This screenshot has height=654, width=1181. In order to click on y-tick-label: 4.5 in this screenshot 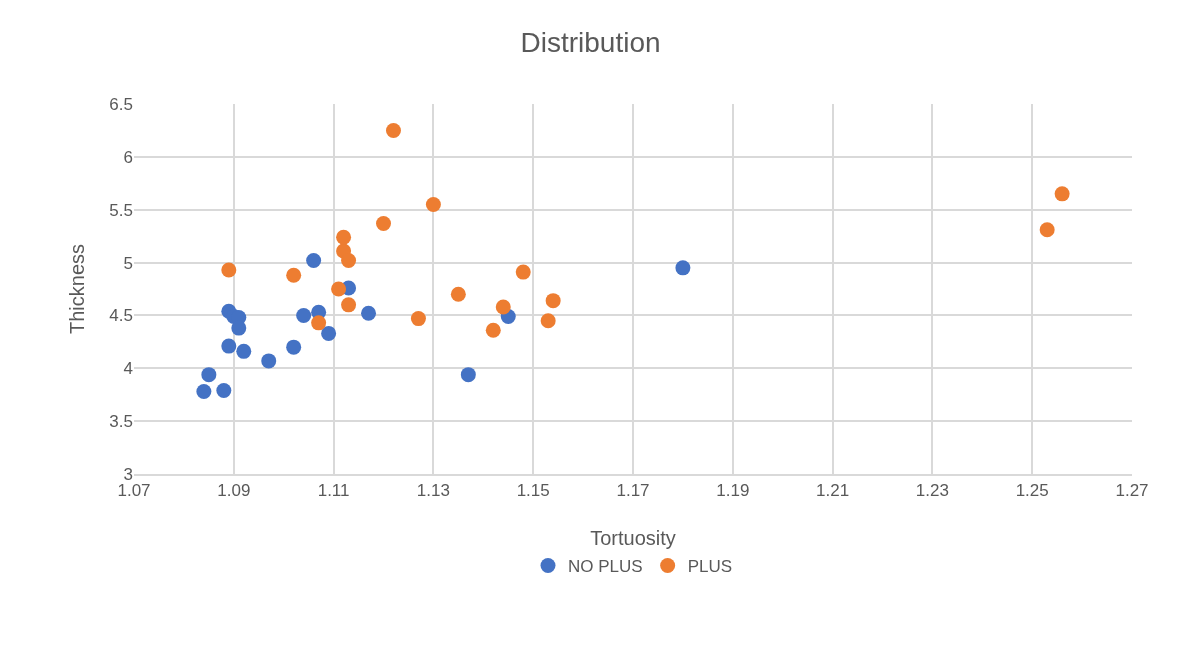, I will do `click(121, 316)`.